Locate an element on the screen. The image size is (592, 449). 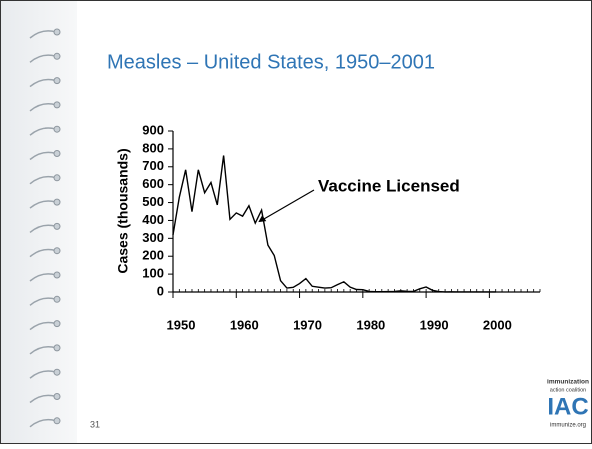
y-tick-label: 200 is located at coordinates (153, 255).